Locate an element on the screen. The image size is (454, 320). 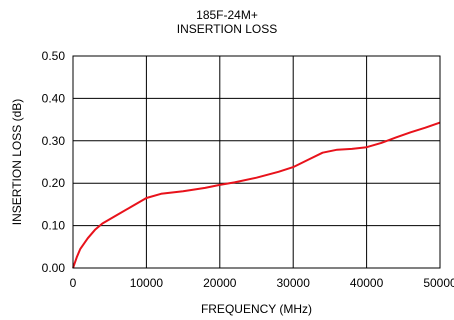
chart-title: 185F-24M+ is located at coordinates (227, 15).